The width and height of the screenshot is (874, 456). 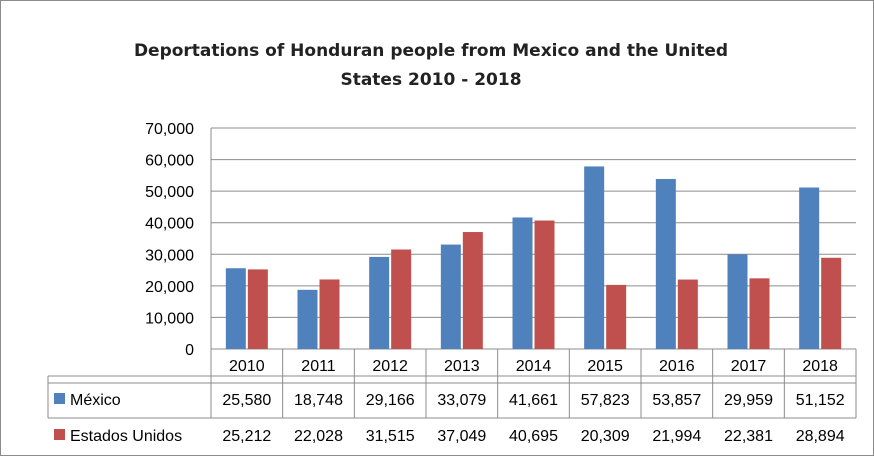 I want to click on bar-mexico-2012, so click(x=379, y=302).